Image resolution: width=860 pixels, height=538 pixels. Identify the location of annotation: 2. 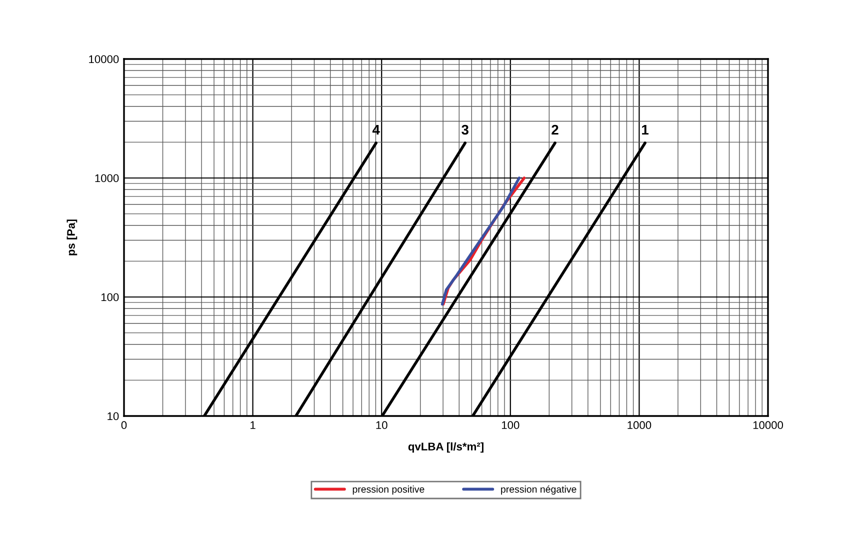
(555, 129).